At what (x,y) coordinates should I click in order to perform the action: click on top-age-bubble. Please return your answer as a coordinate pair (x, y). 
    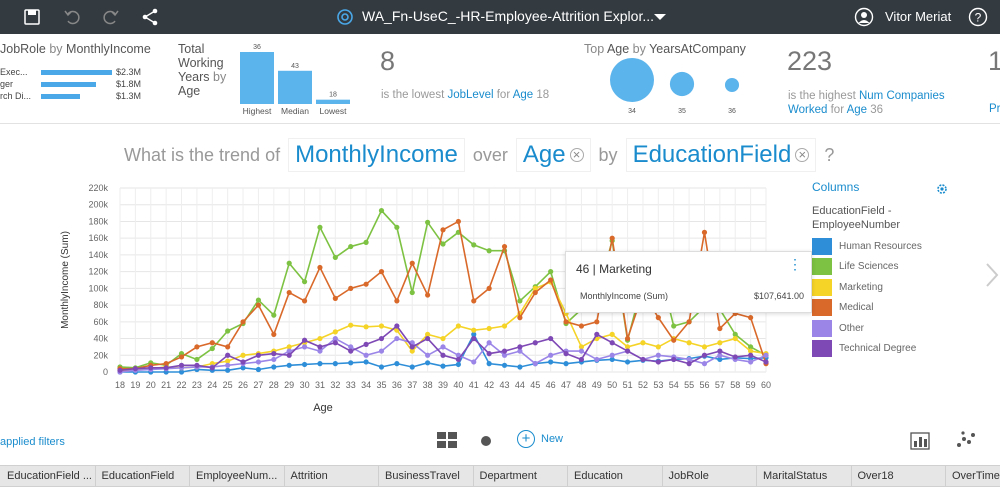
    Looking at the image, I should click on (632, 80).